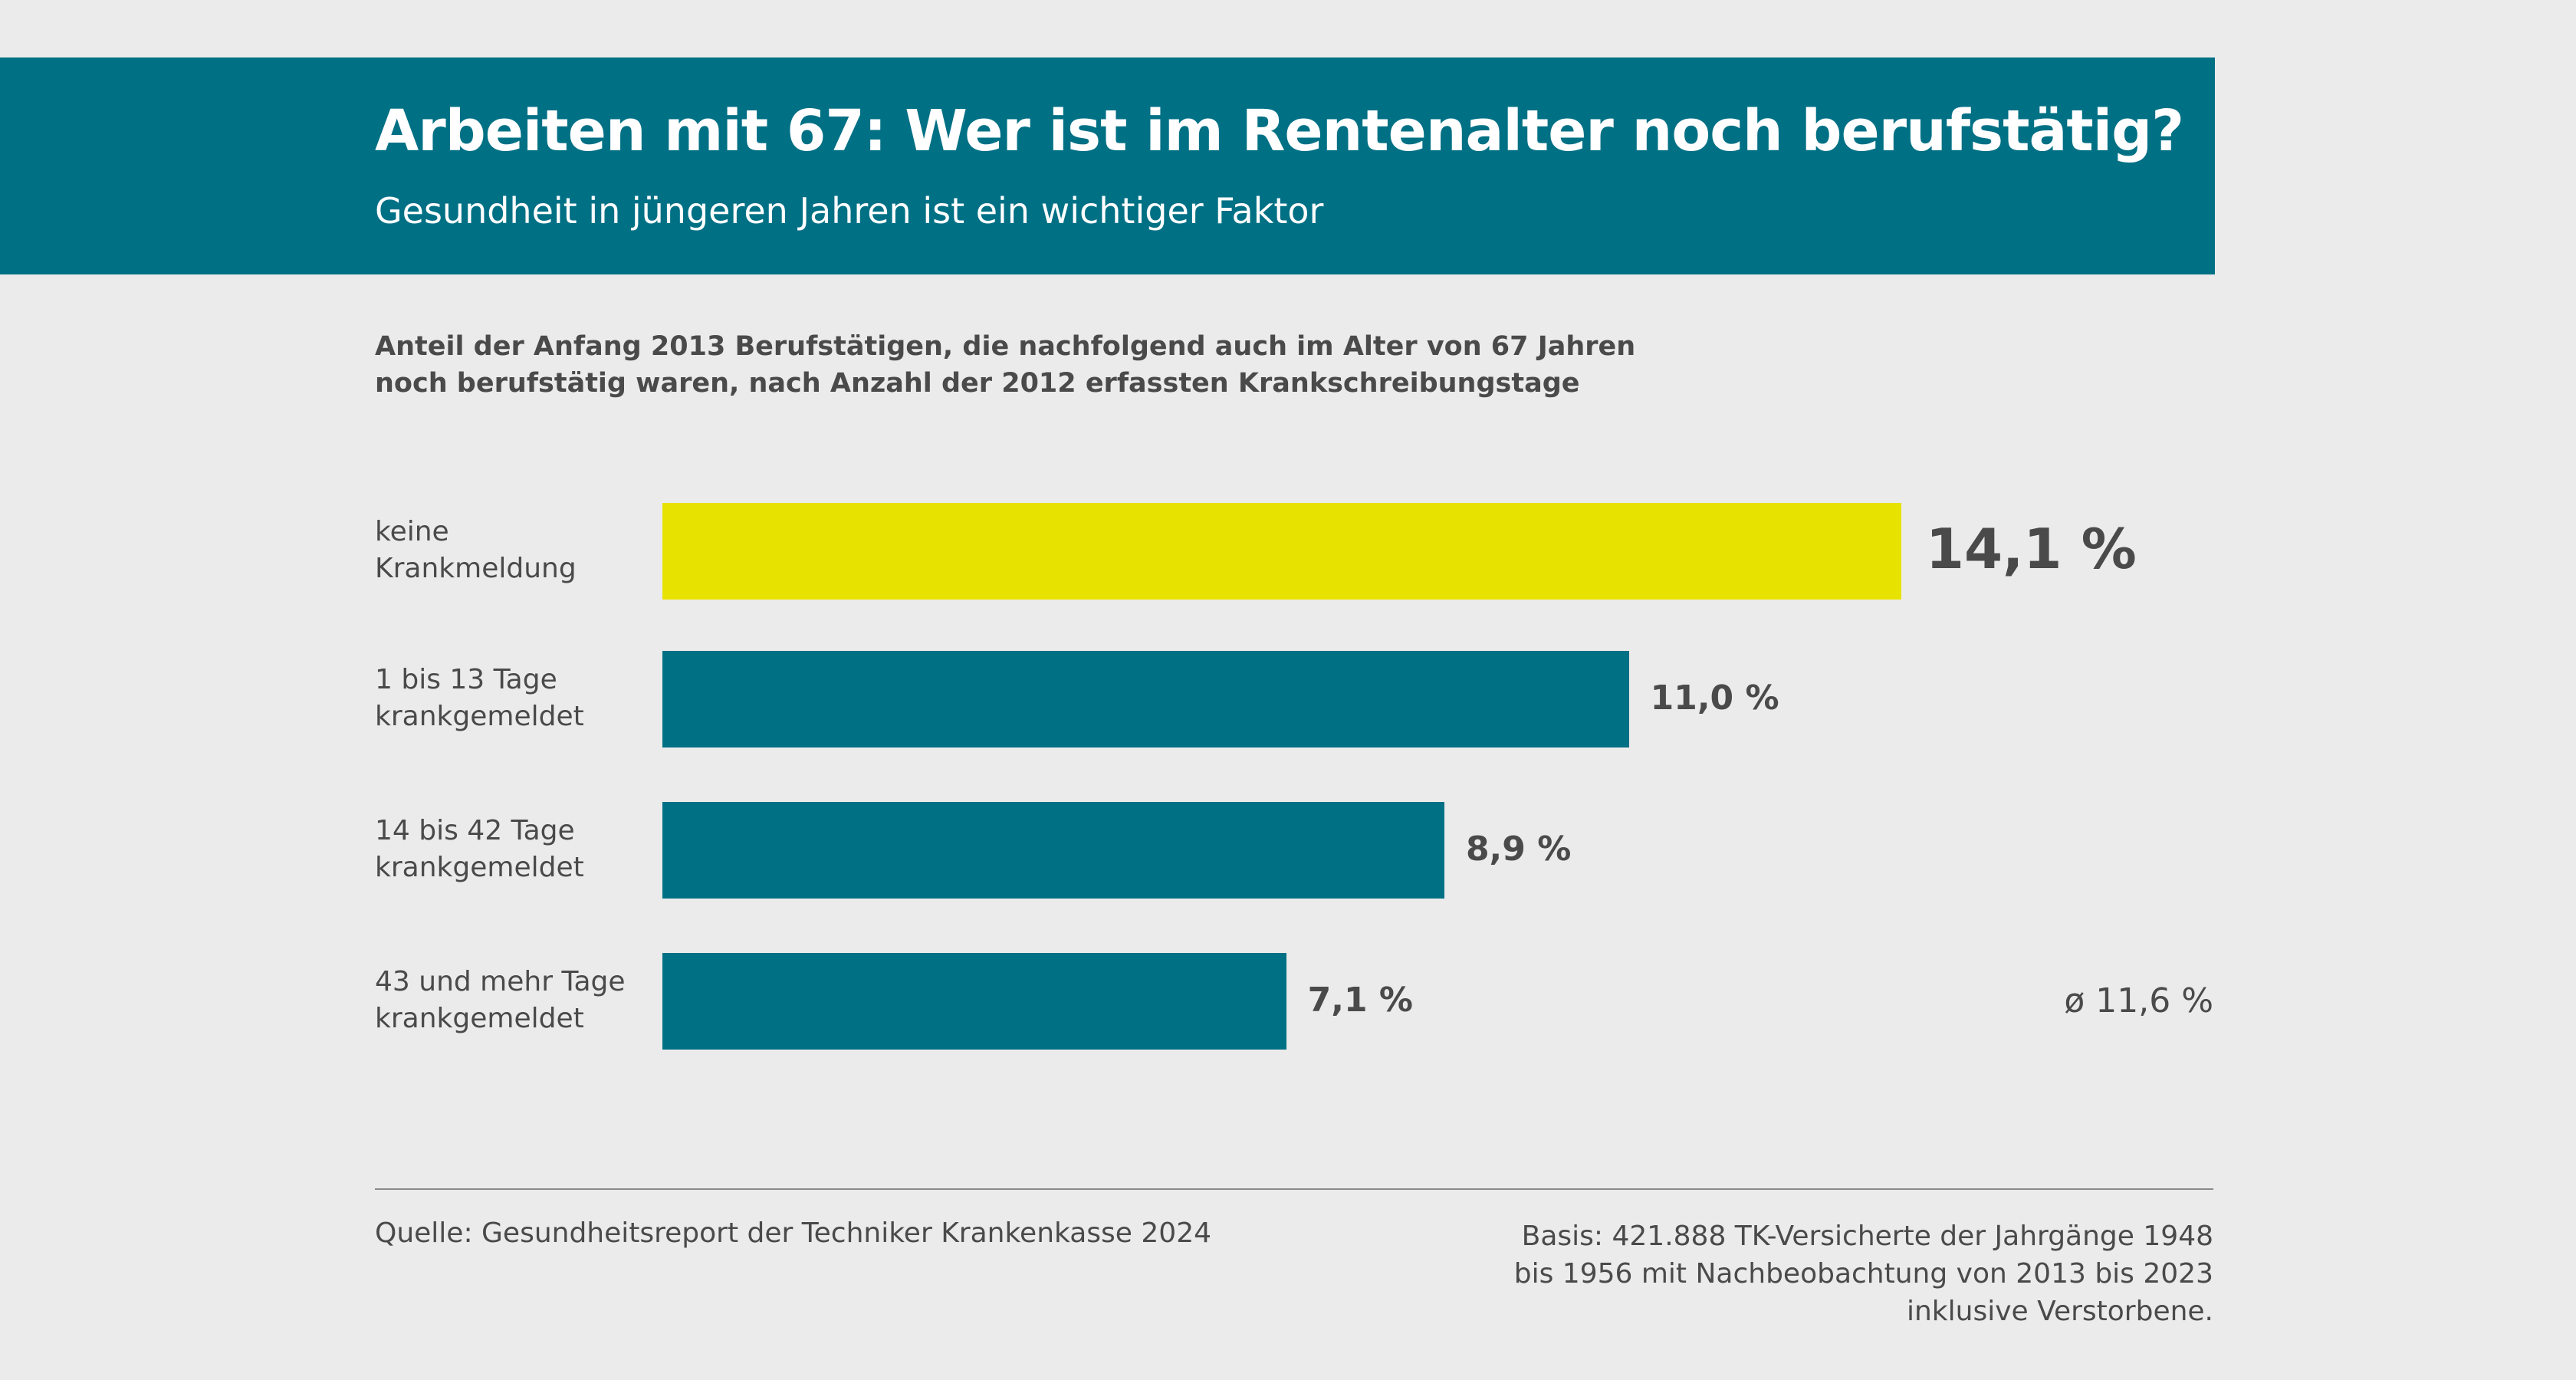 The width and height of the screenshot is (2576, 1380). Describe the element at coordinates (479, 849) in the screenshot. I see `category-label: 14 bis 42 Tage krankgemeldet` at that location.